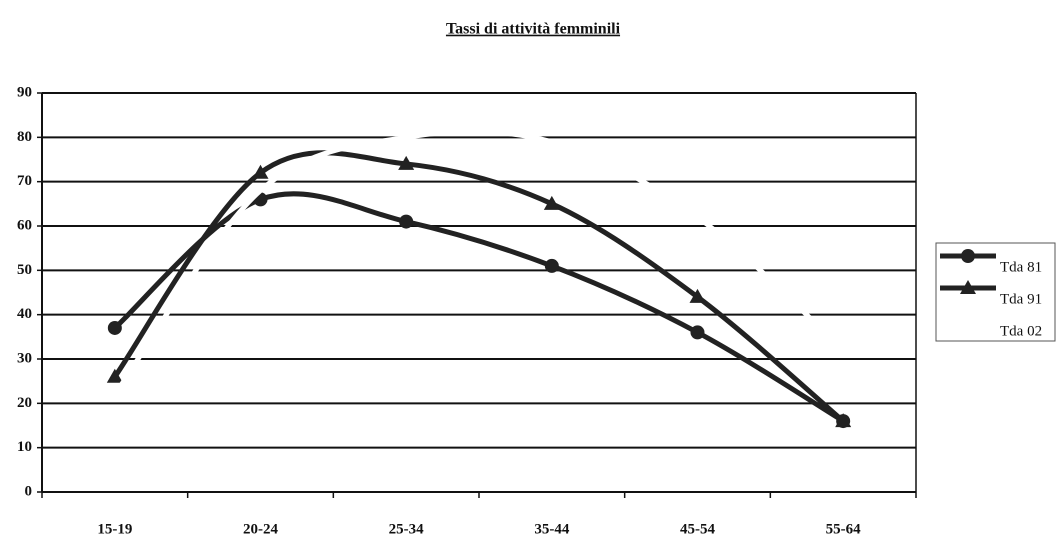 The image size is (1056, 536). Describe the element at coordinates (29, 491) in the screenshot. I see `y-tick-label: 0` at that location.